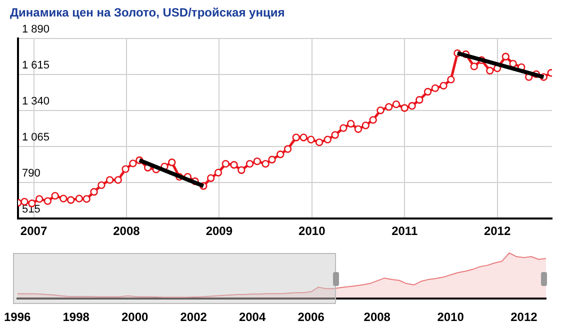 The image size is (568, 329). I want to click on x-tick-label: 2002, so click(194, 317).